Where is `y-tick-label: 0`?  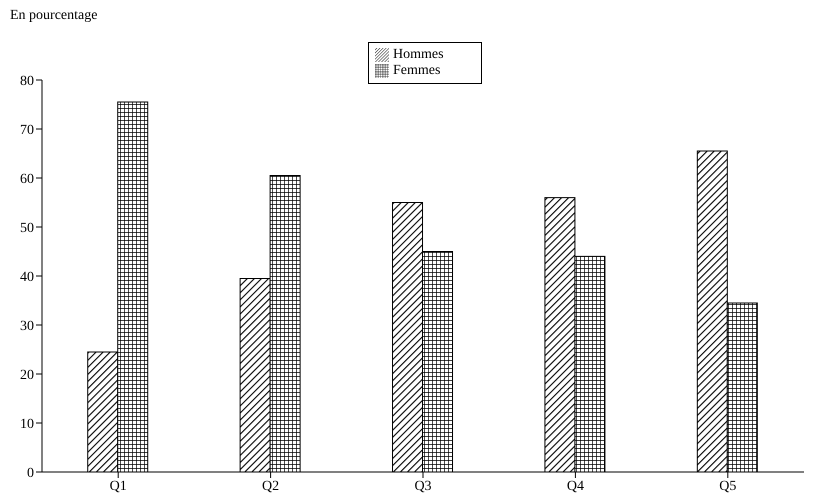
y-tick-label: 0 is located at coordinates (30, 473).